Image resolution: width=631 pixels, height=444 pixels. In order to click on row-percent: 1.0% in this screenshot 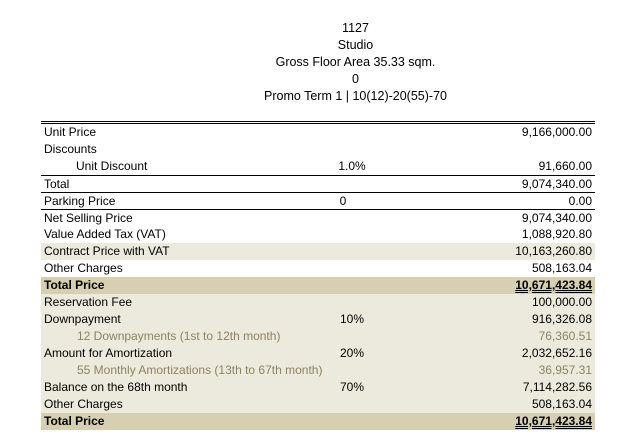, I will do `click(352, 166)`.